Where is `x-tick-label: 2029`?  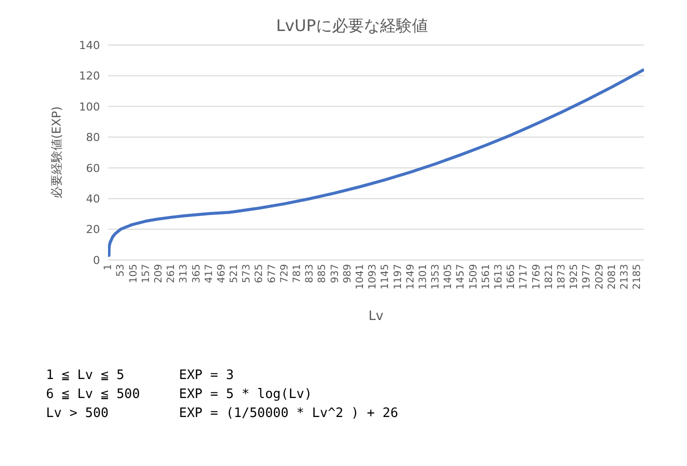 x-tick-label: 2029 is located at coordinates (600, 277).